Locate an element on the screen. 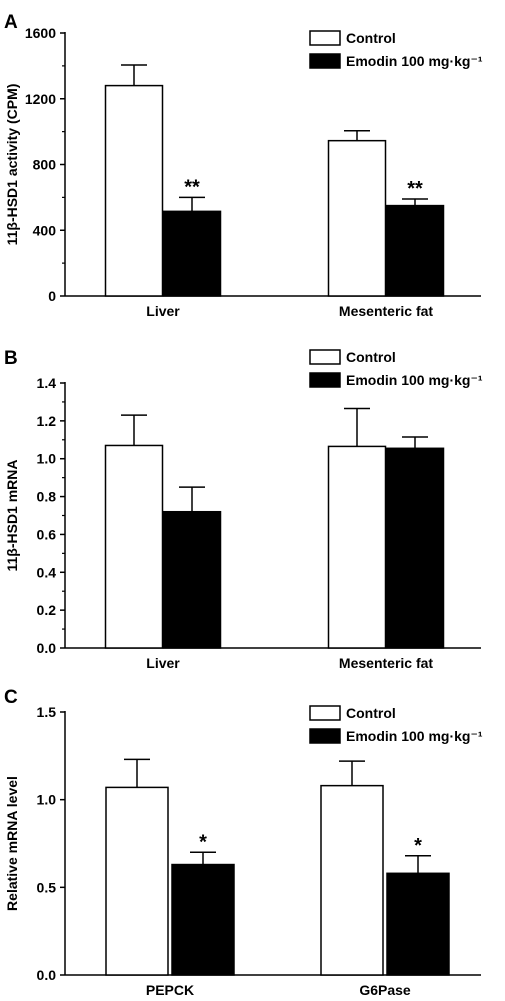  panel-a-letter: A is located at coordinates (11, 22).